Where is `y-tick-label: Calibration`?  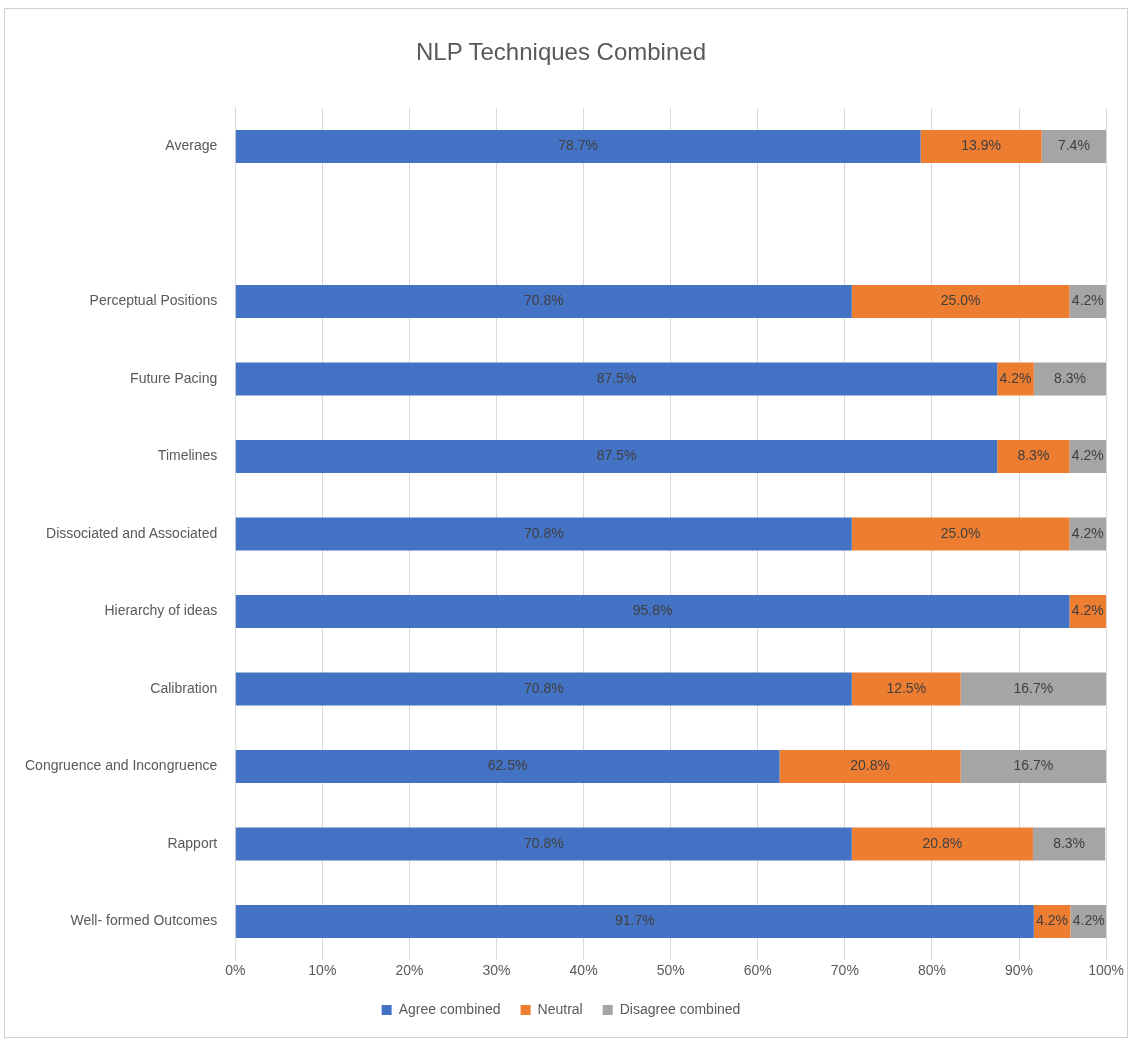 y-tick-label: Calibration is located at coordinates (184, 687).